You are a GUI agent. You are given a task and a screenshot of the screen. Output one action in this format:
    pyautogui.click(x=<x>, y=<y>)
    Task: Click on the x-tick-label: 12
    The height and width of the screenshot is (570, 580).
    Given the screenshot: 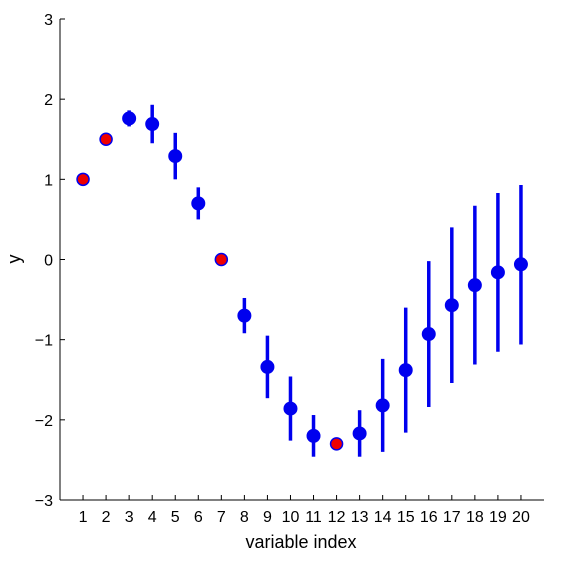 What is the action you would take?
    pyautogui.click(x=337, y=517)
    